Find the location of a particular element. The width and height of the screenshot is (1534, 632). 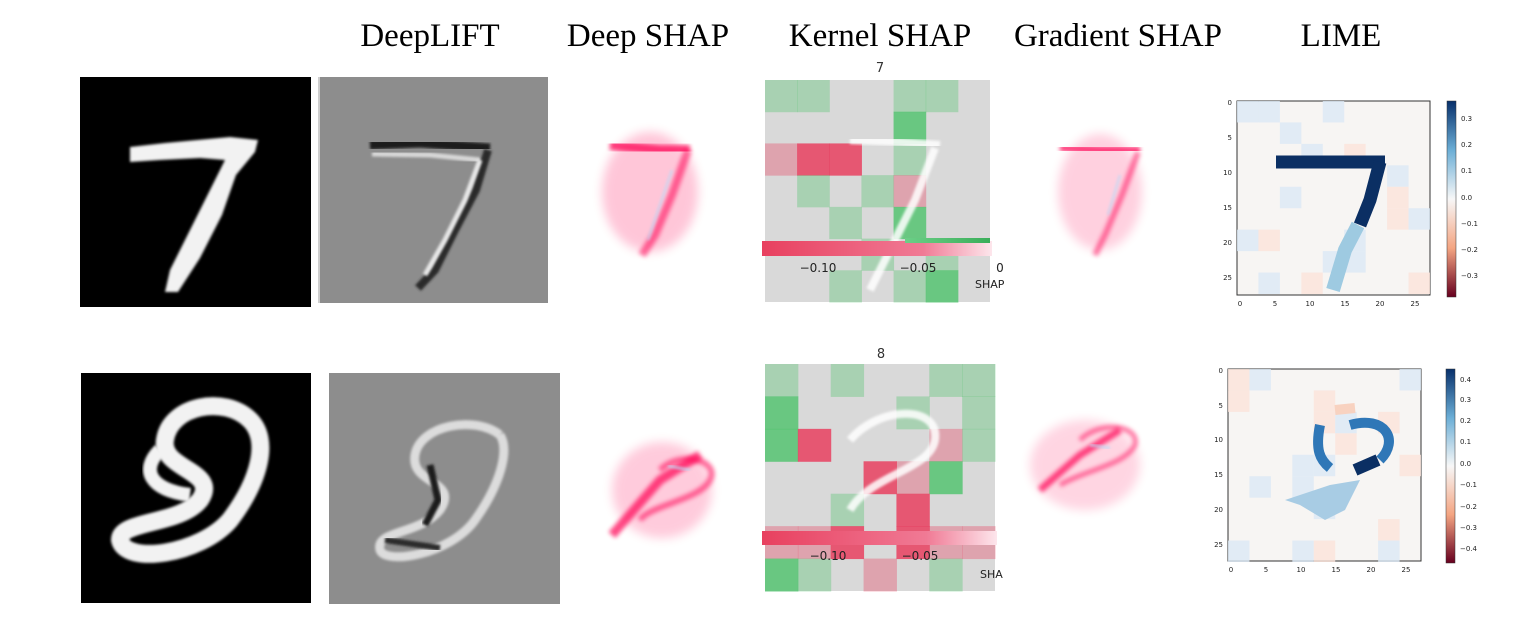

lime-x-tick-7: 20 is located at coordinates (1380, 304).